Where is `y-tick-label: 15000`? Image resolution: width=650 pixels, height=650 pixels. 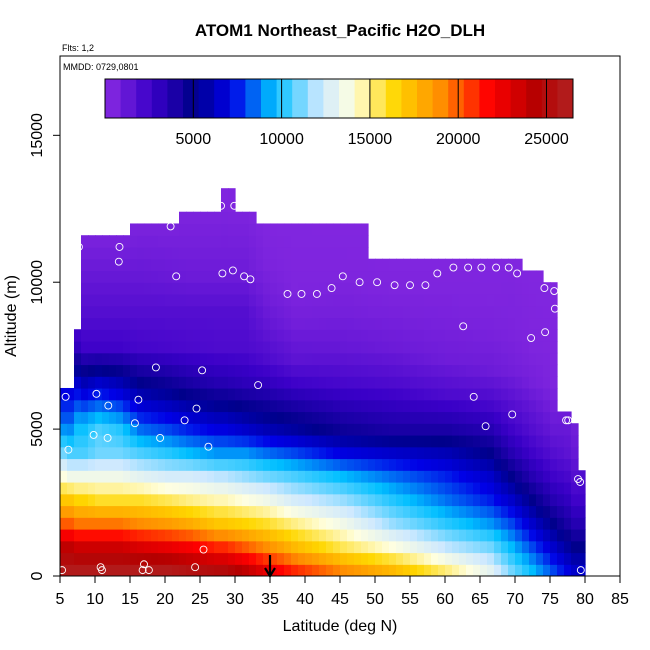 y-tick-label: 15000 is located at coordinates (37, 135).